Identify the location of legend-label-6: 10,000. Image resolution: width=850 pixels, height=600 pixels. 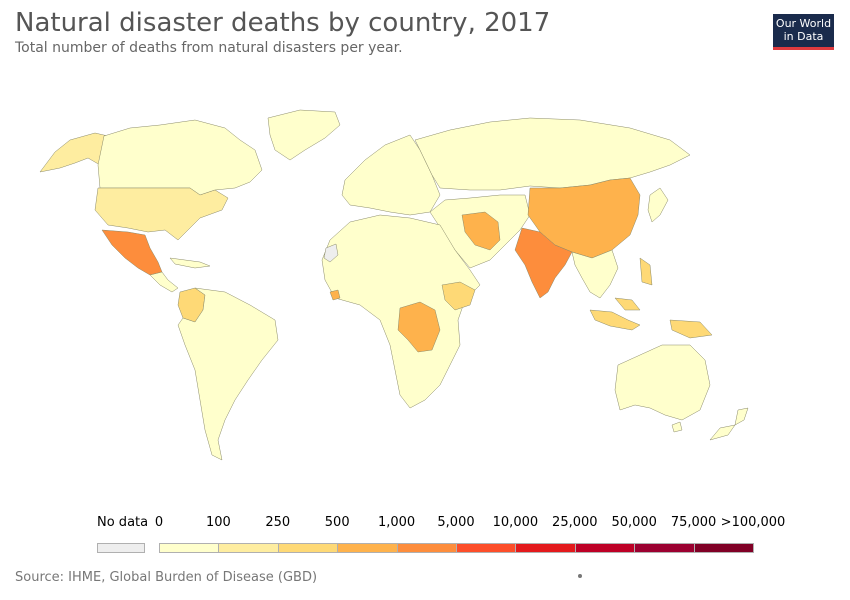
(515, 522).